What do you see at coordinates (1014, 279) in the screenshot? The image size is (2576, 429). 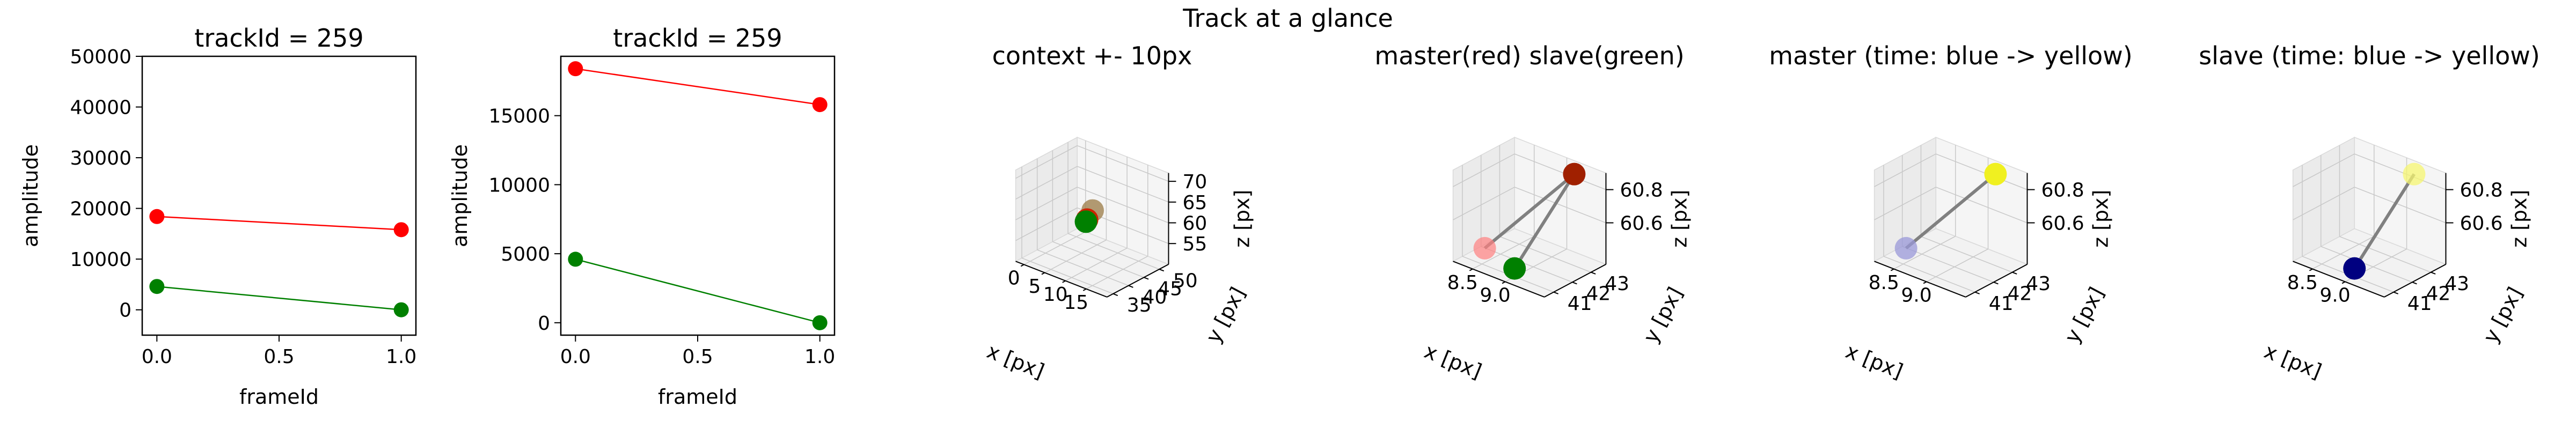 I see `x-tick-label: 0` at bounding box center [1014, 279].